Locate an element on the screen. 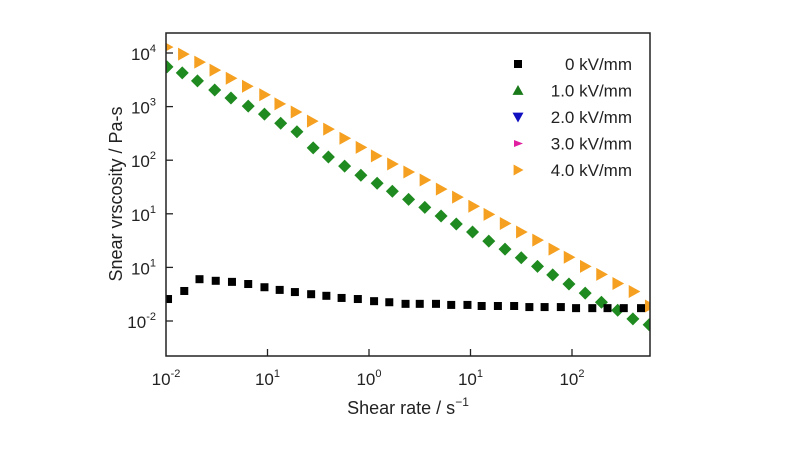  legend-label: 3.0 kV/mm is located at coordinates (591, 144).